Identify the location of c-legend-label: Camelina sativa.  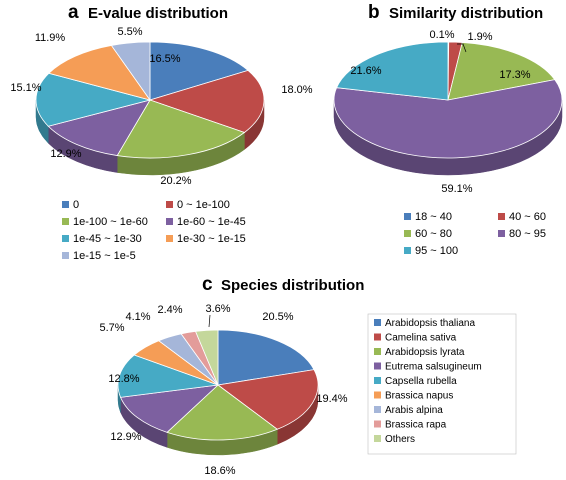
(421, 338).